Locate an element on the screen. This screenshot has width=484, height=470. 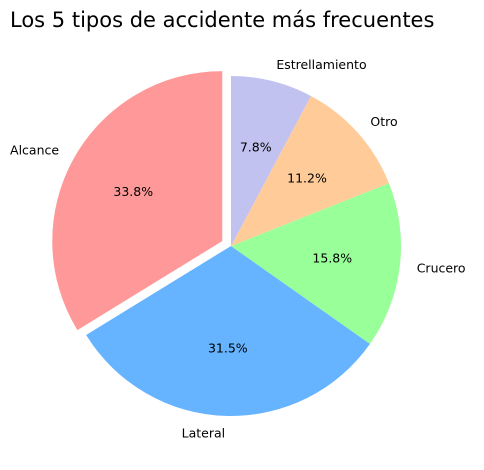
pie-slice-otro is located at coordinates (310, 170).